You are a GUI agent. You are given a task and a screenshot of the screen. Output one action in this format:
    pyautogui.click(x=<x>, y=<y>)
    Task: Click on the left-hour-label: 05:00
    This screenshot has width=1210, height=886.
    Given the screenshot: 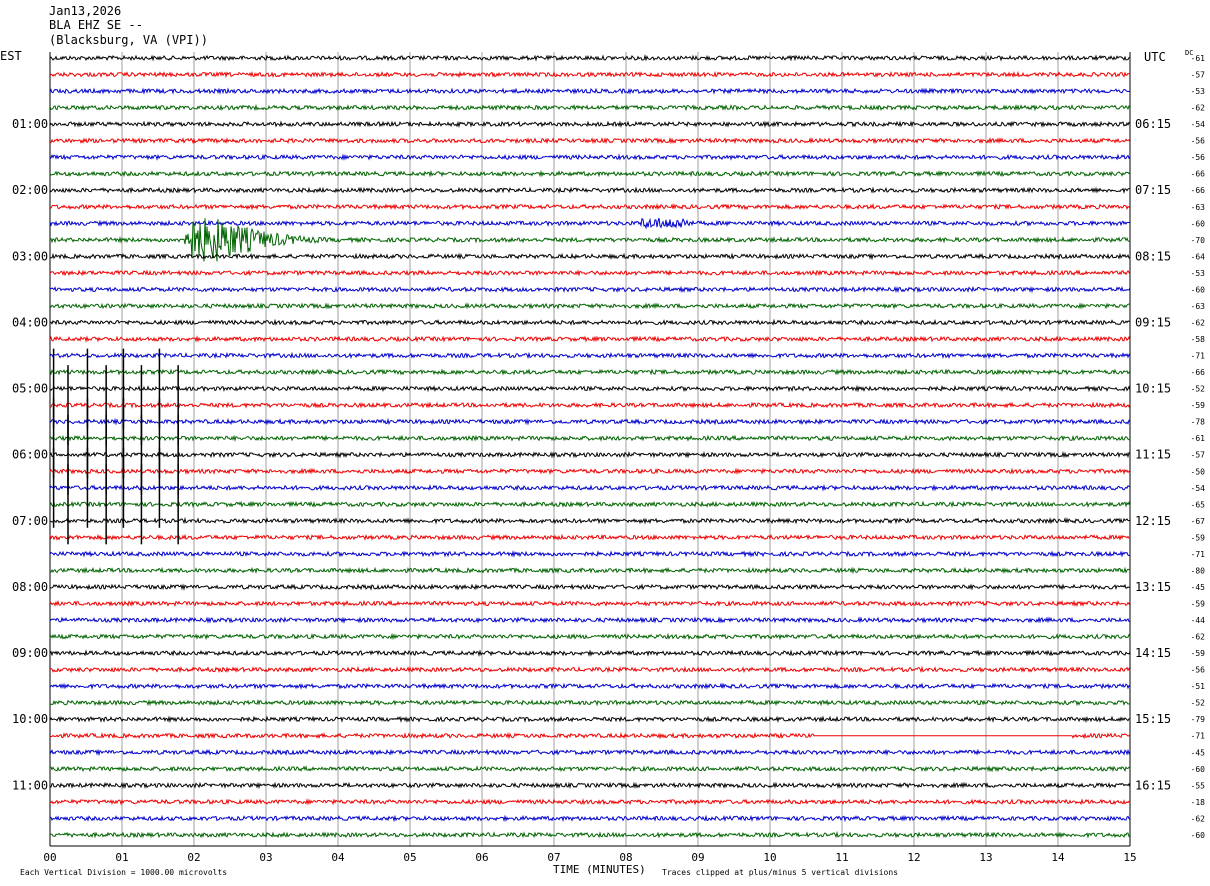 What is the action you would take?
    pyautogui.click(x=30, y=389)
    